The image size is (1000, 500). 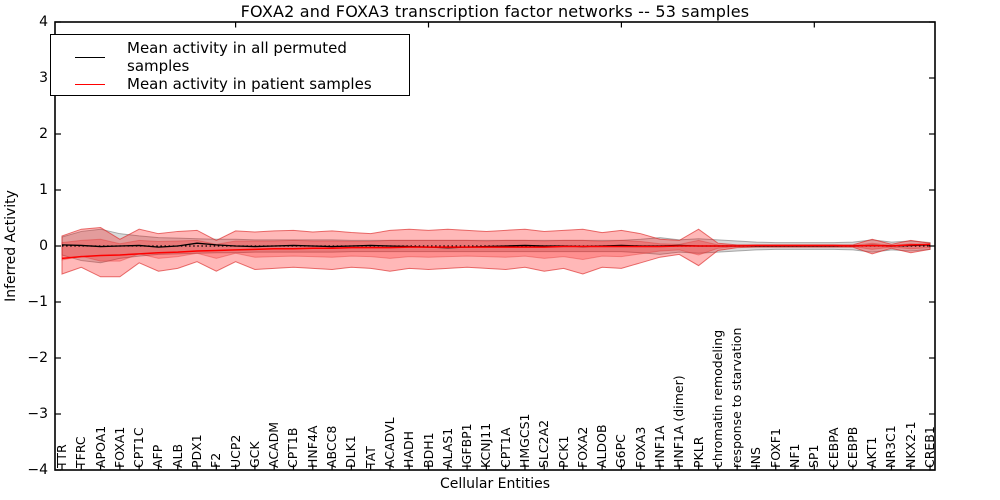 What do you see at coordinates (37, 414) in the screenshot?
I see `y-tick-label: −3` at bounding box center [37, 414].